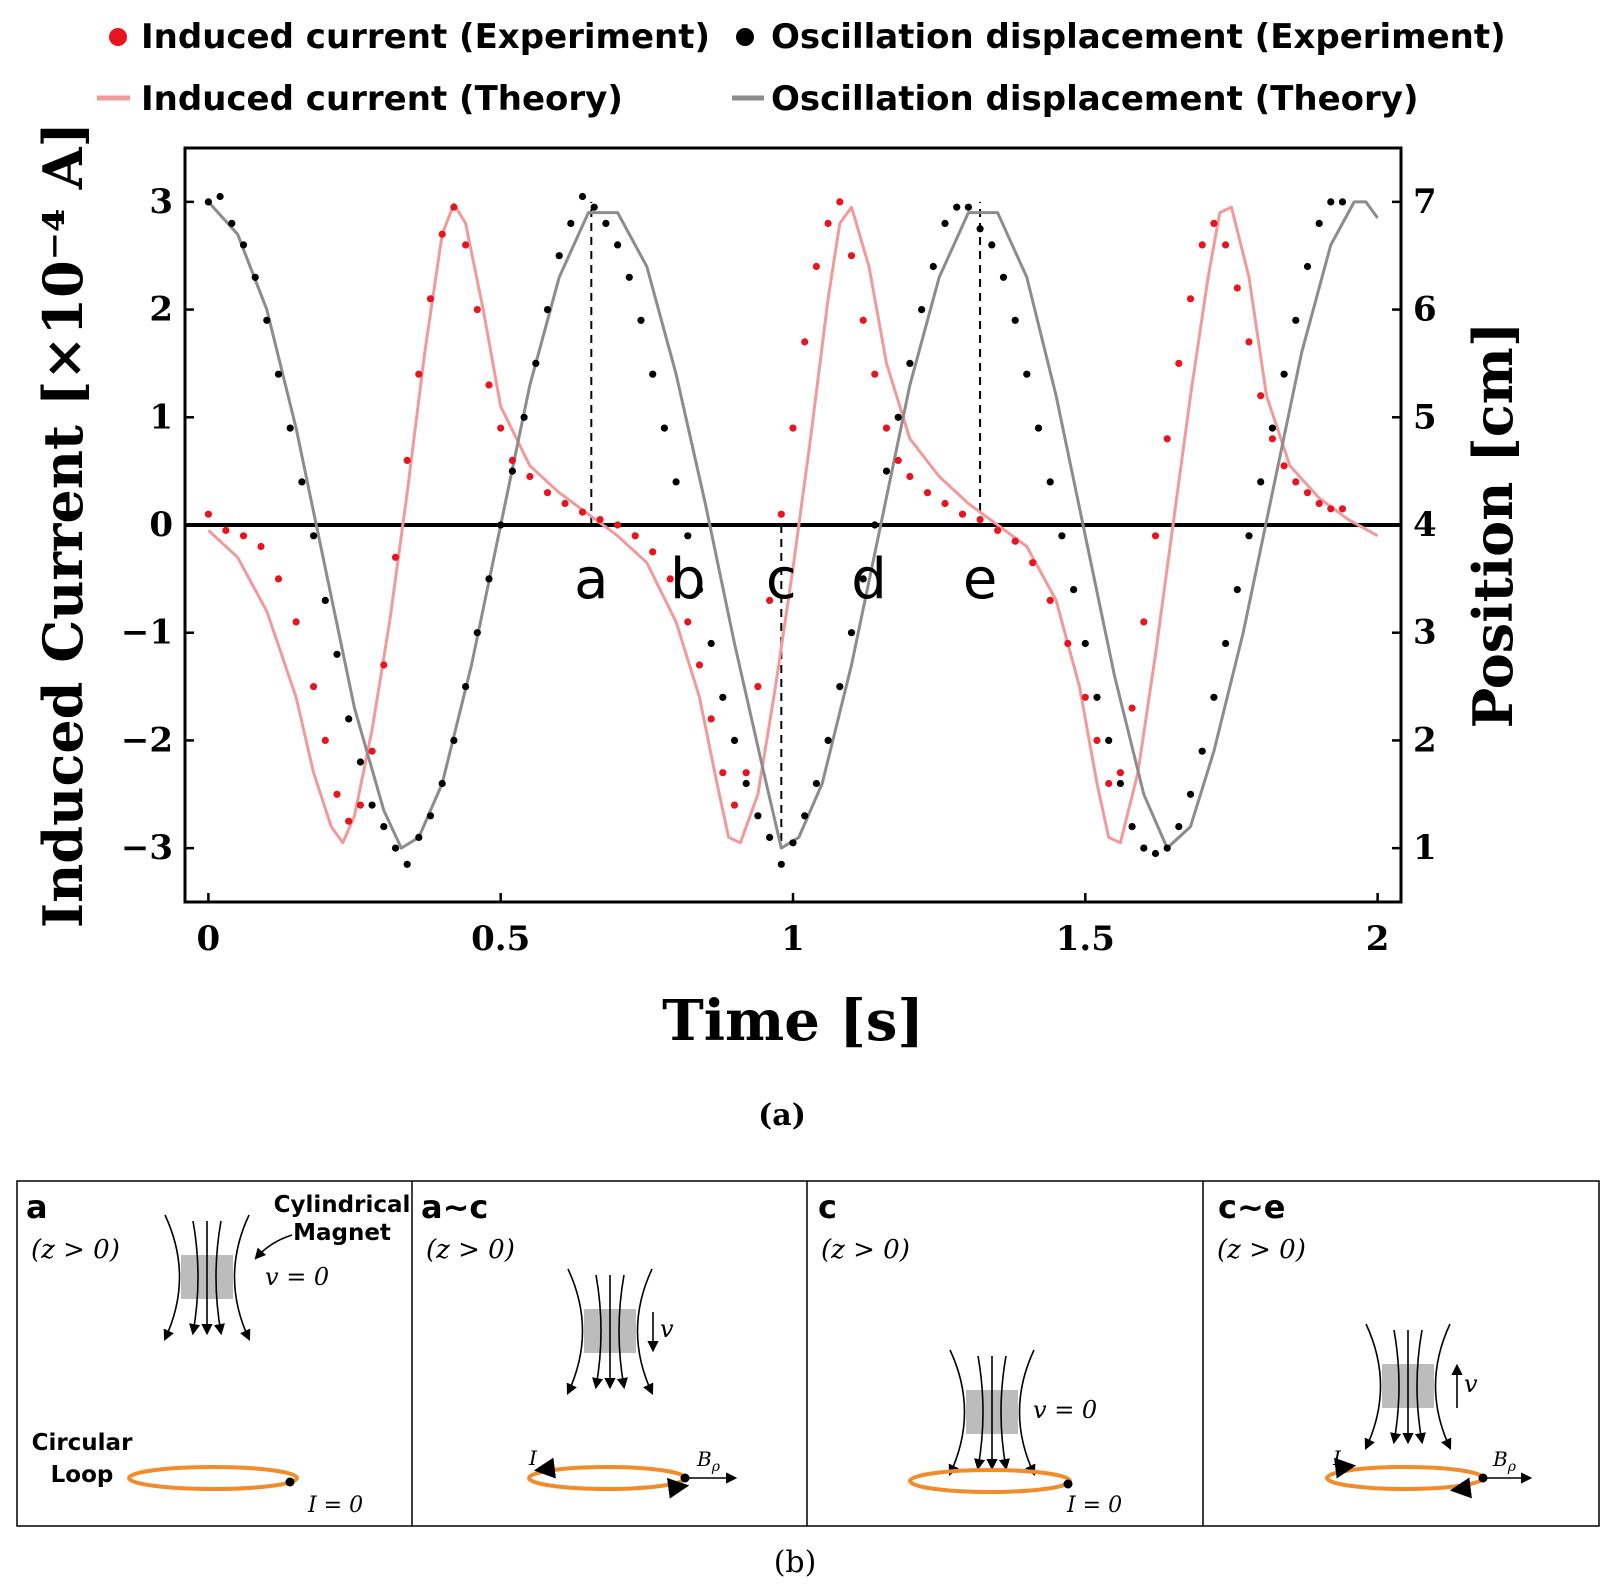 The height and width of the screenshot is (1593, 1600). Describe the element at coordinates (1251, 1207) in the screenshot. I see `panel-title: c~e` at that location.